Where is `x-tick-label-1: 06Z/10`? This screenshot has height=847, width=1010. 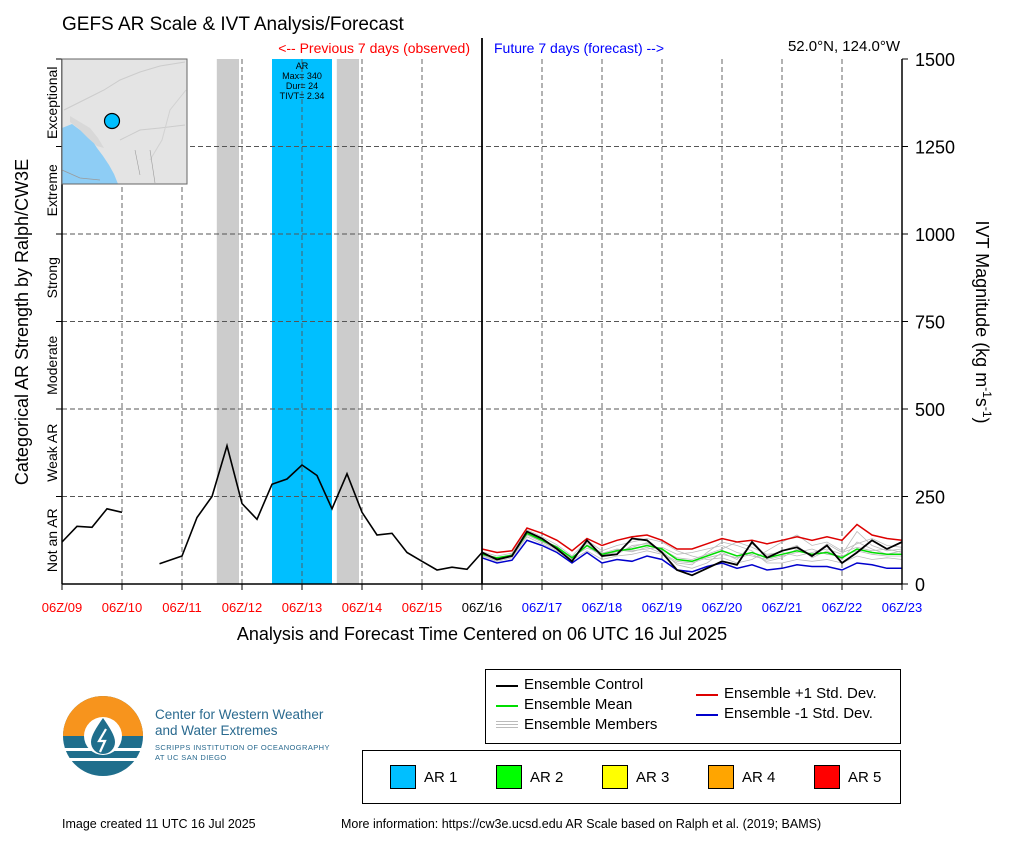
x-tick-label-1: 06Z/10 is located at coordinates (122, 607).